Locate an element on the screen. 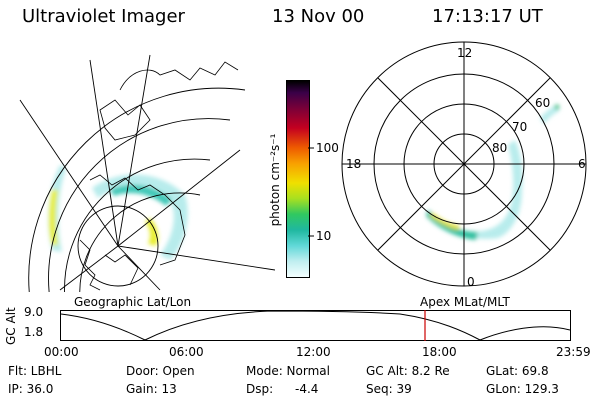 The height and width of the screenshot is (400, 600). colorbar-tick-100: 100 is located at coordinates (327, 148).